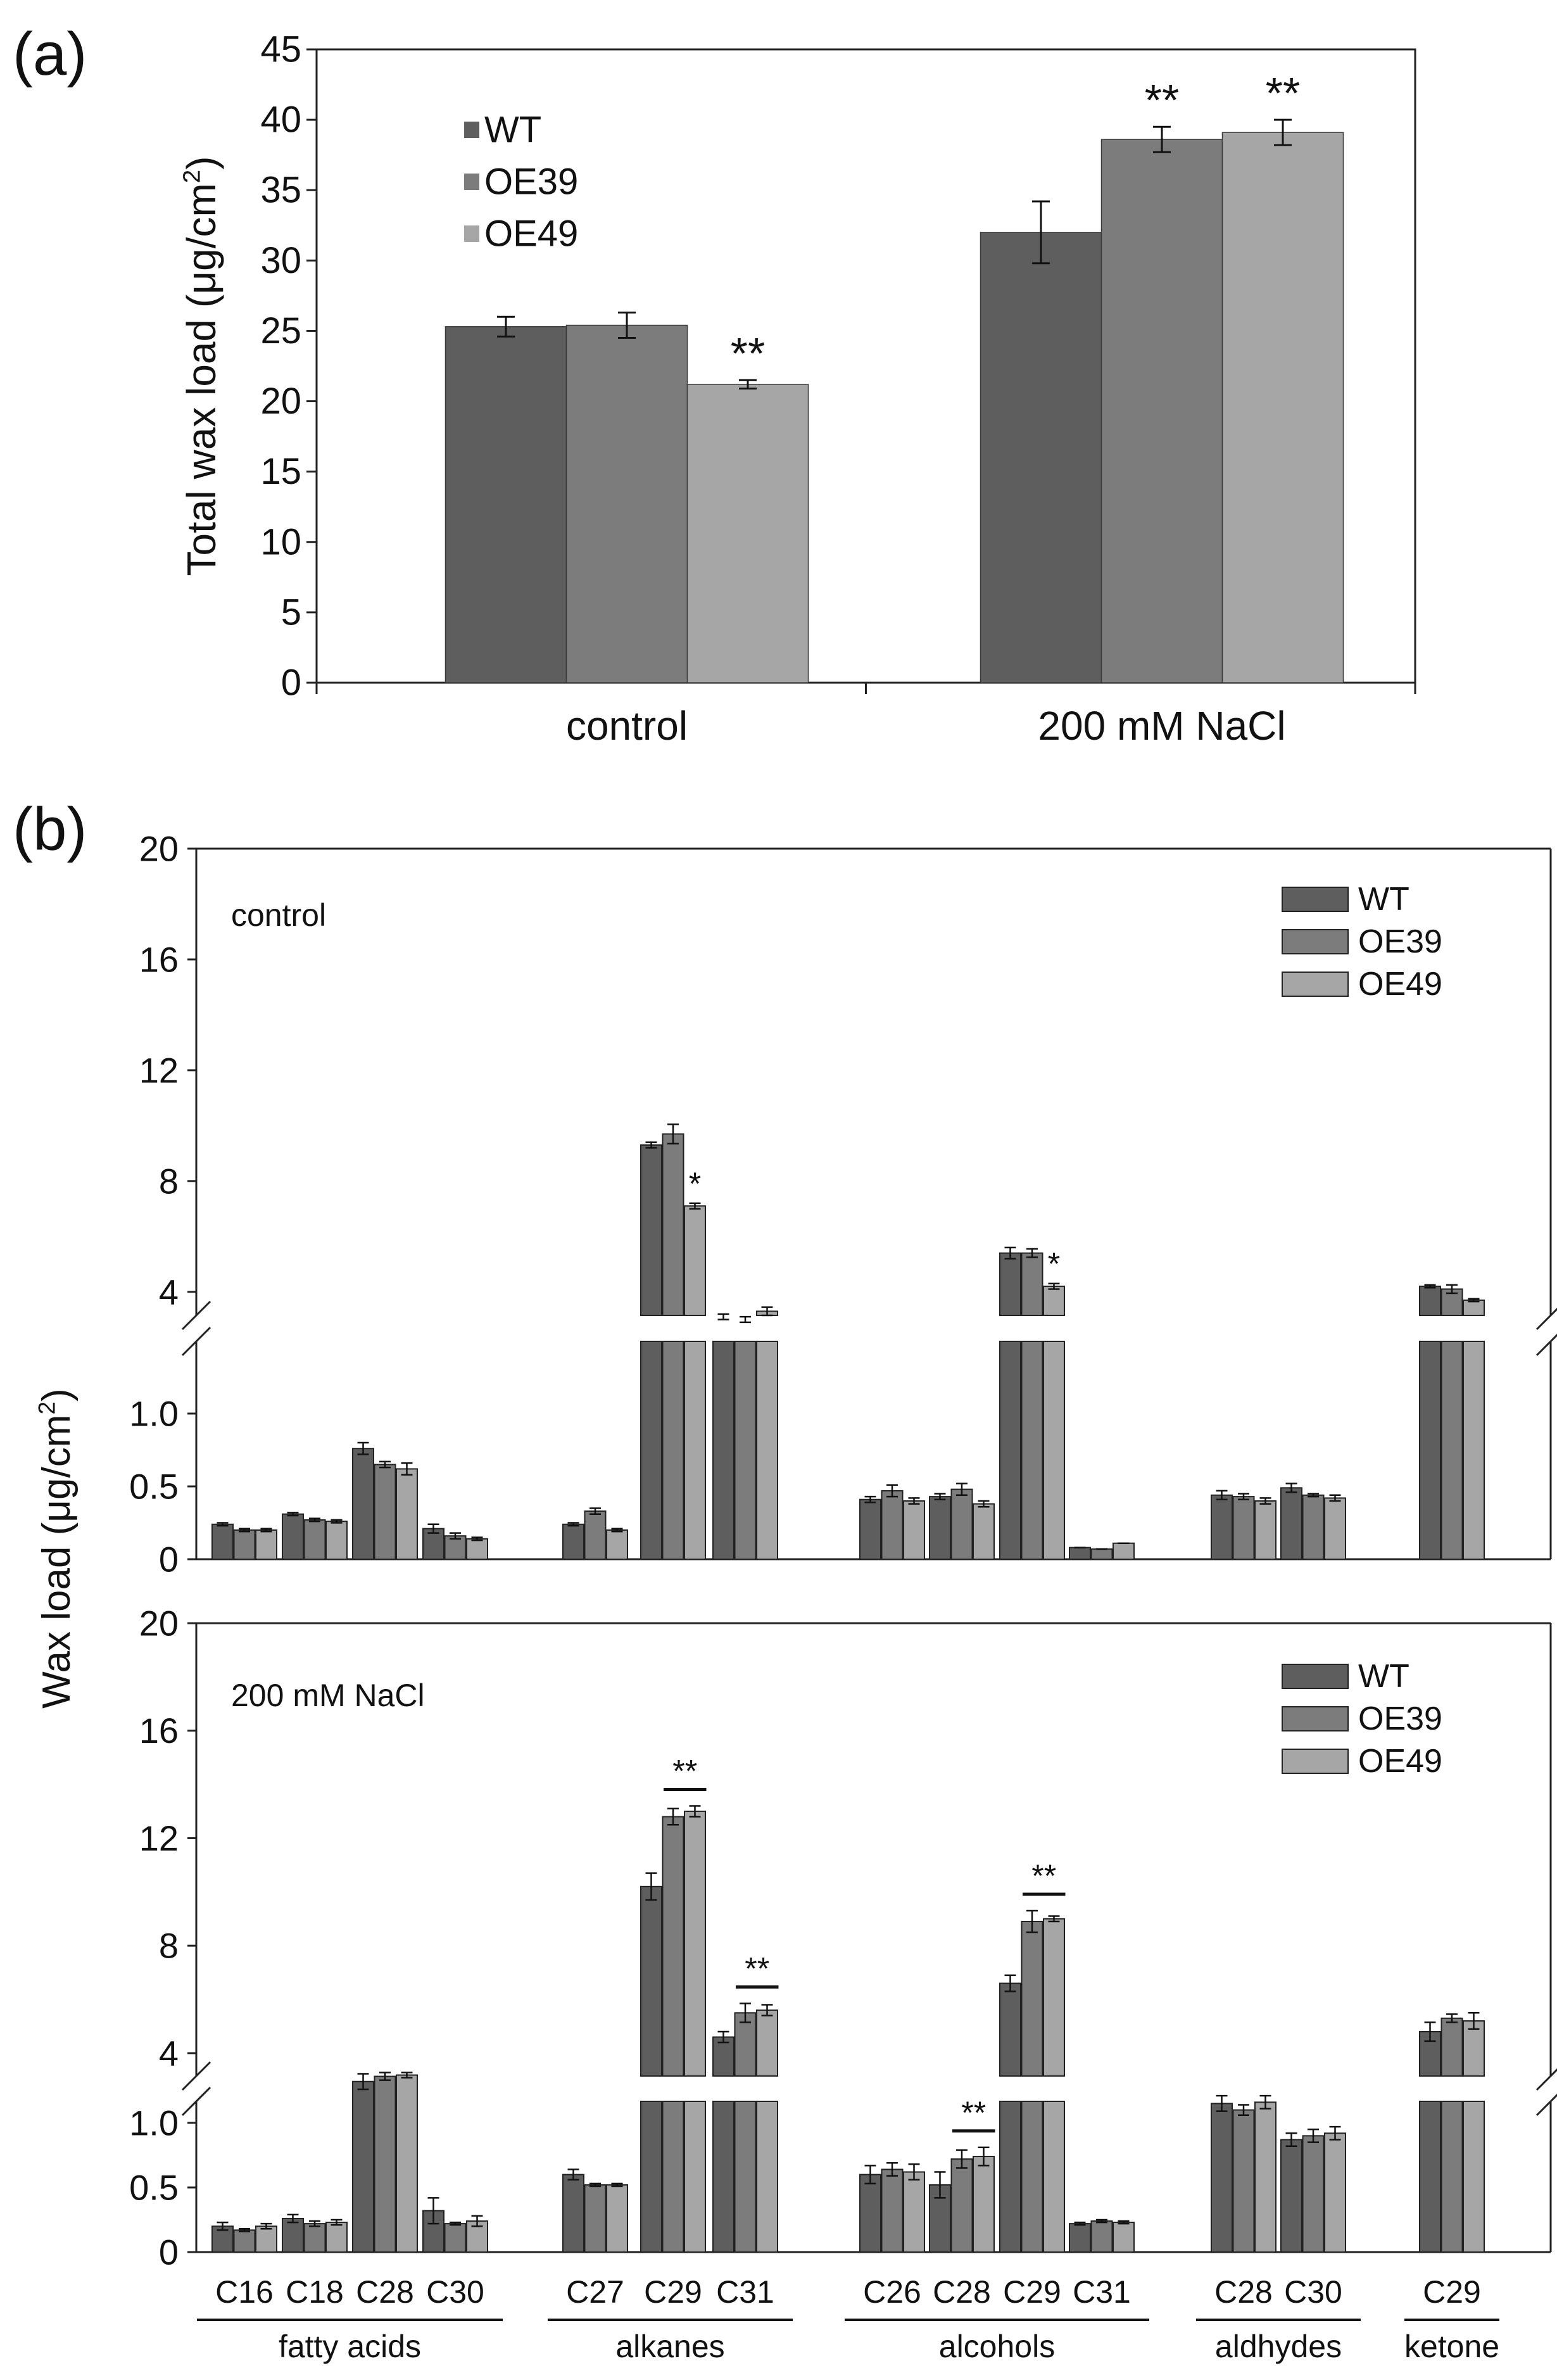 This screenshot has width=1557, height=2380. What do you see at coordinates (56, 1548) in the screenshot?
I see `y-axis-label-b: Wax load (μg/cm2)` at bounding box center [56, 1548].